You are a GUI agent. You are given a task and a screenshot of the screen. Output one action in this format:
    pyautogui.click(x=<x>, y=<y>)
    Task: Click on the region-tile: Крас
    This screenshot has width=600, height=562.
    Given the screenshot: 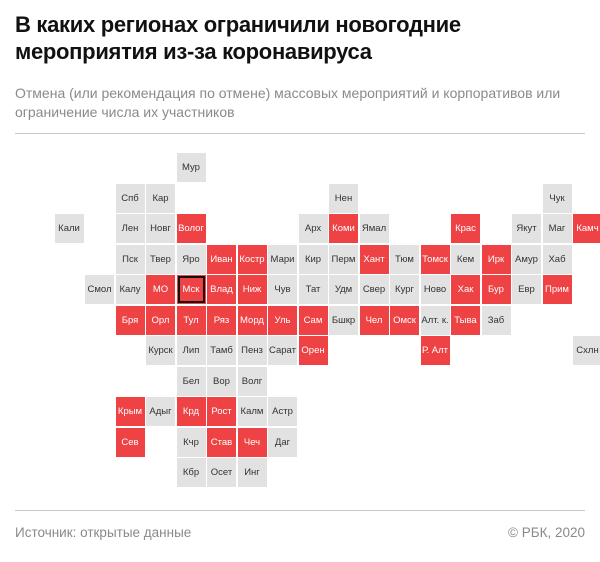 What is the action you would take?
    pyautogui.click(x=465, y=228)
    